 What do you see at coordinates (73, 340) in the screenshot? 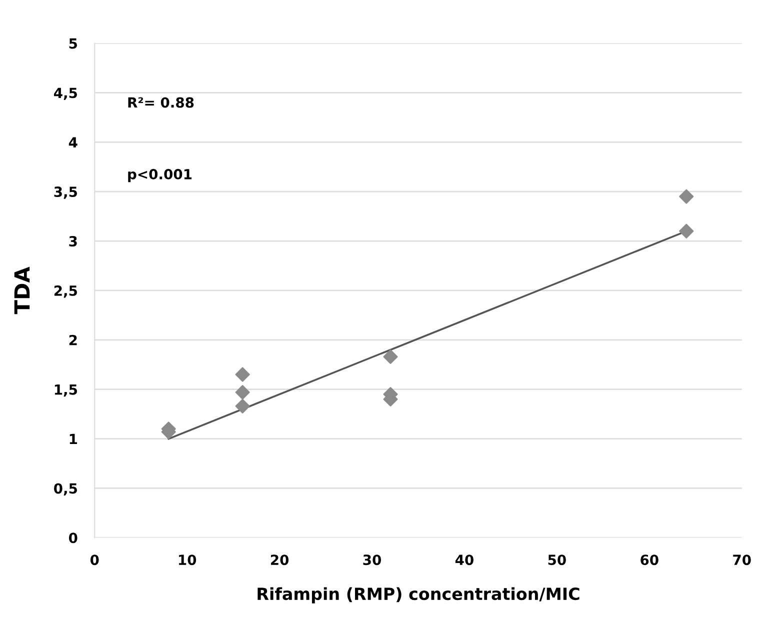
I see `y-tick-label: 2` at bounding box center [73, 340].